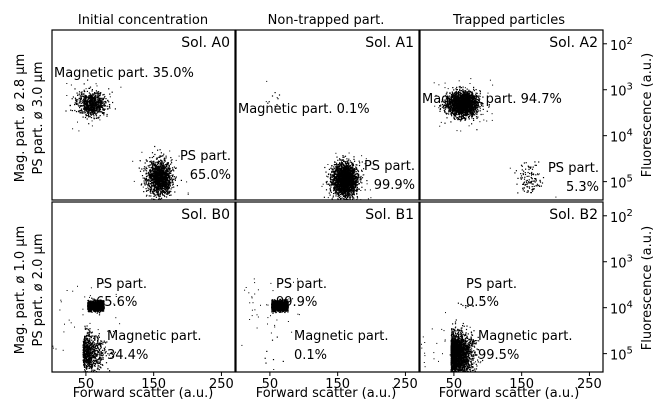  What do you see at coordinates (647, 288) in the screenshot?
I see `y-axis-label-bottom: Fluorescence (a.u.)` at bounding box center [647, 288].